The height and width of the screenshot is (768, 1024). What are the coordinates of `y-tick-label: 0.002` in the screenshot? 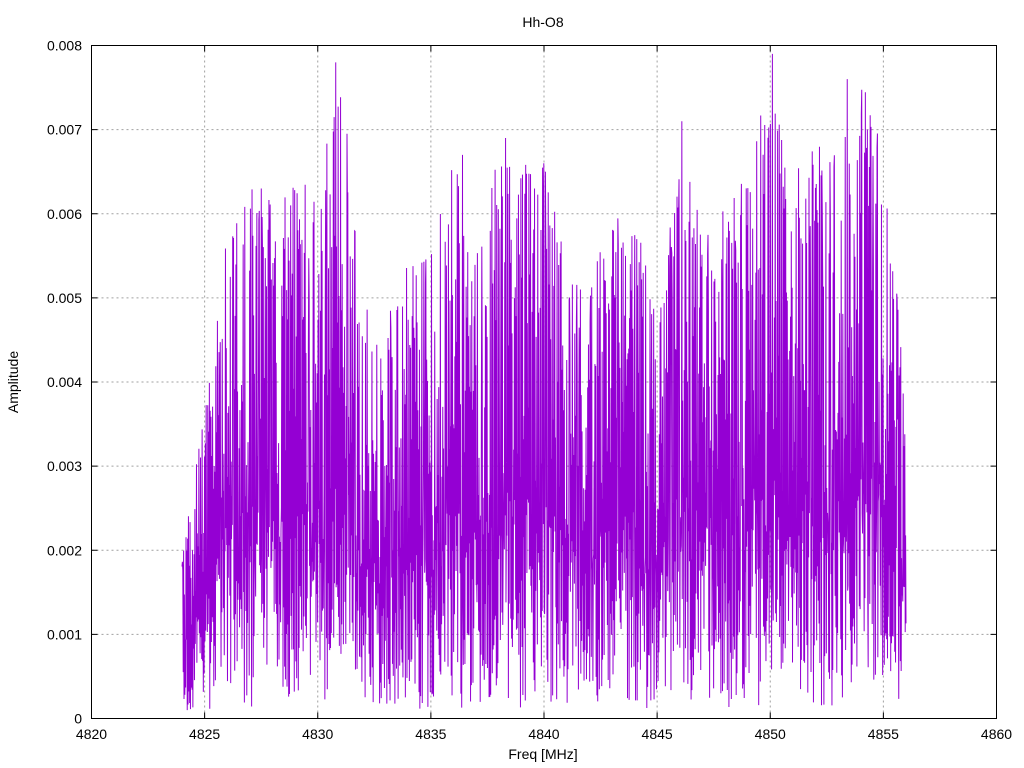 It's located at (64, 550).